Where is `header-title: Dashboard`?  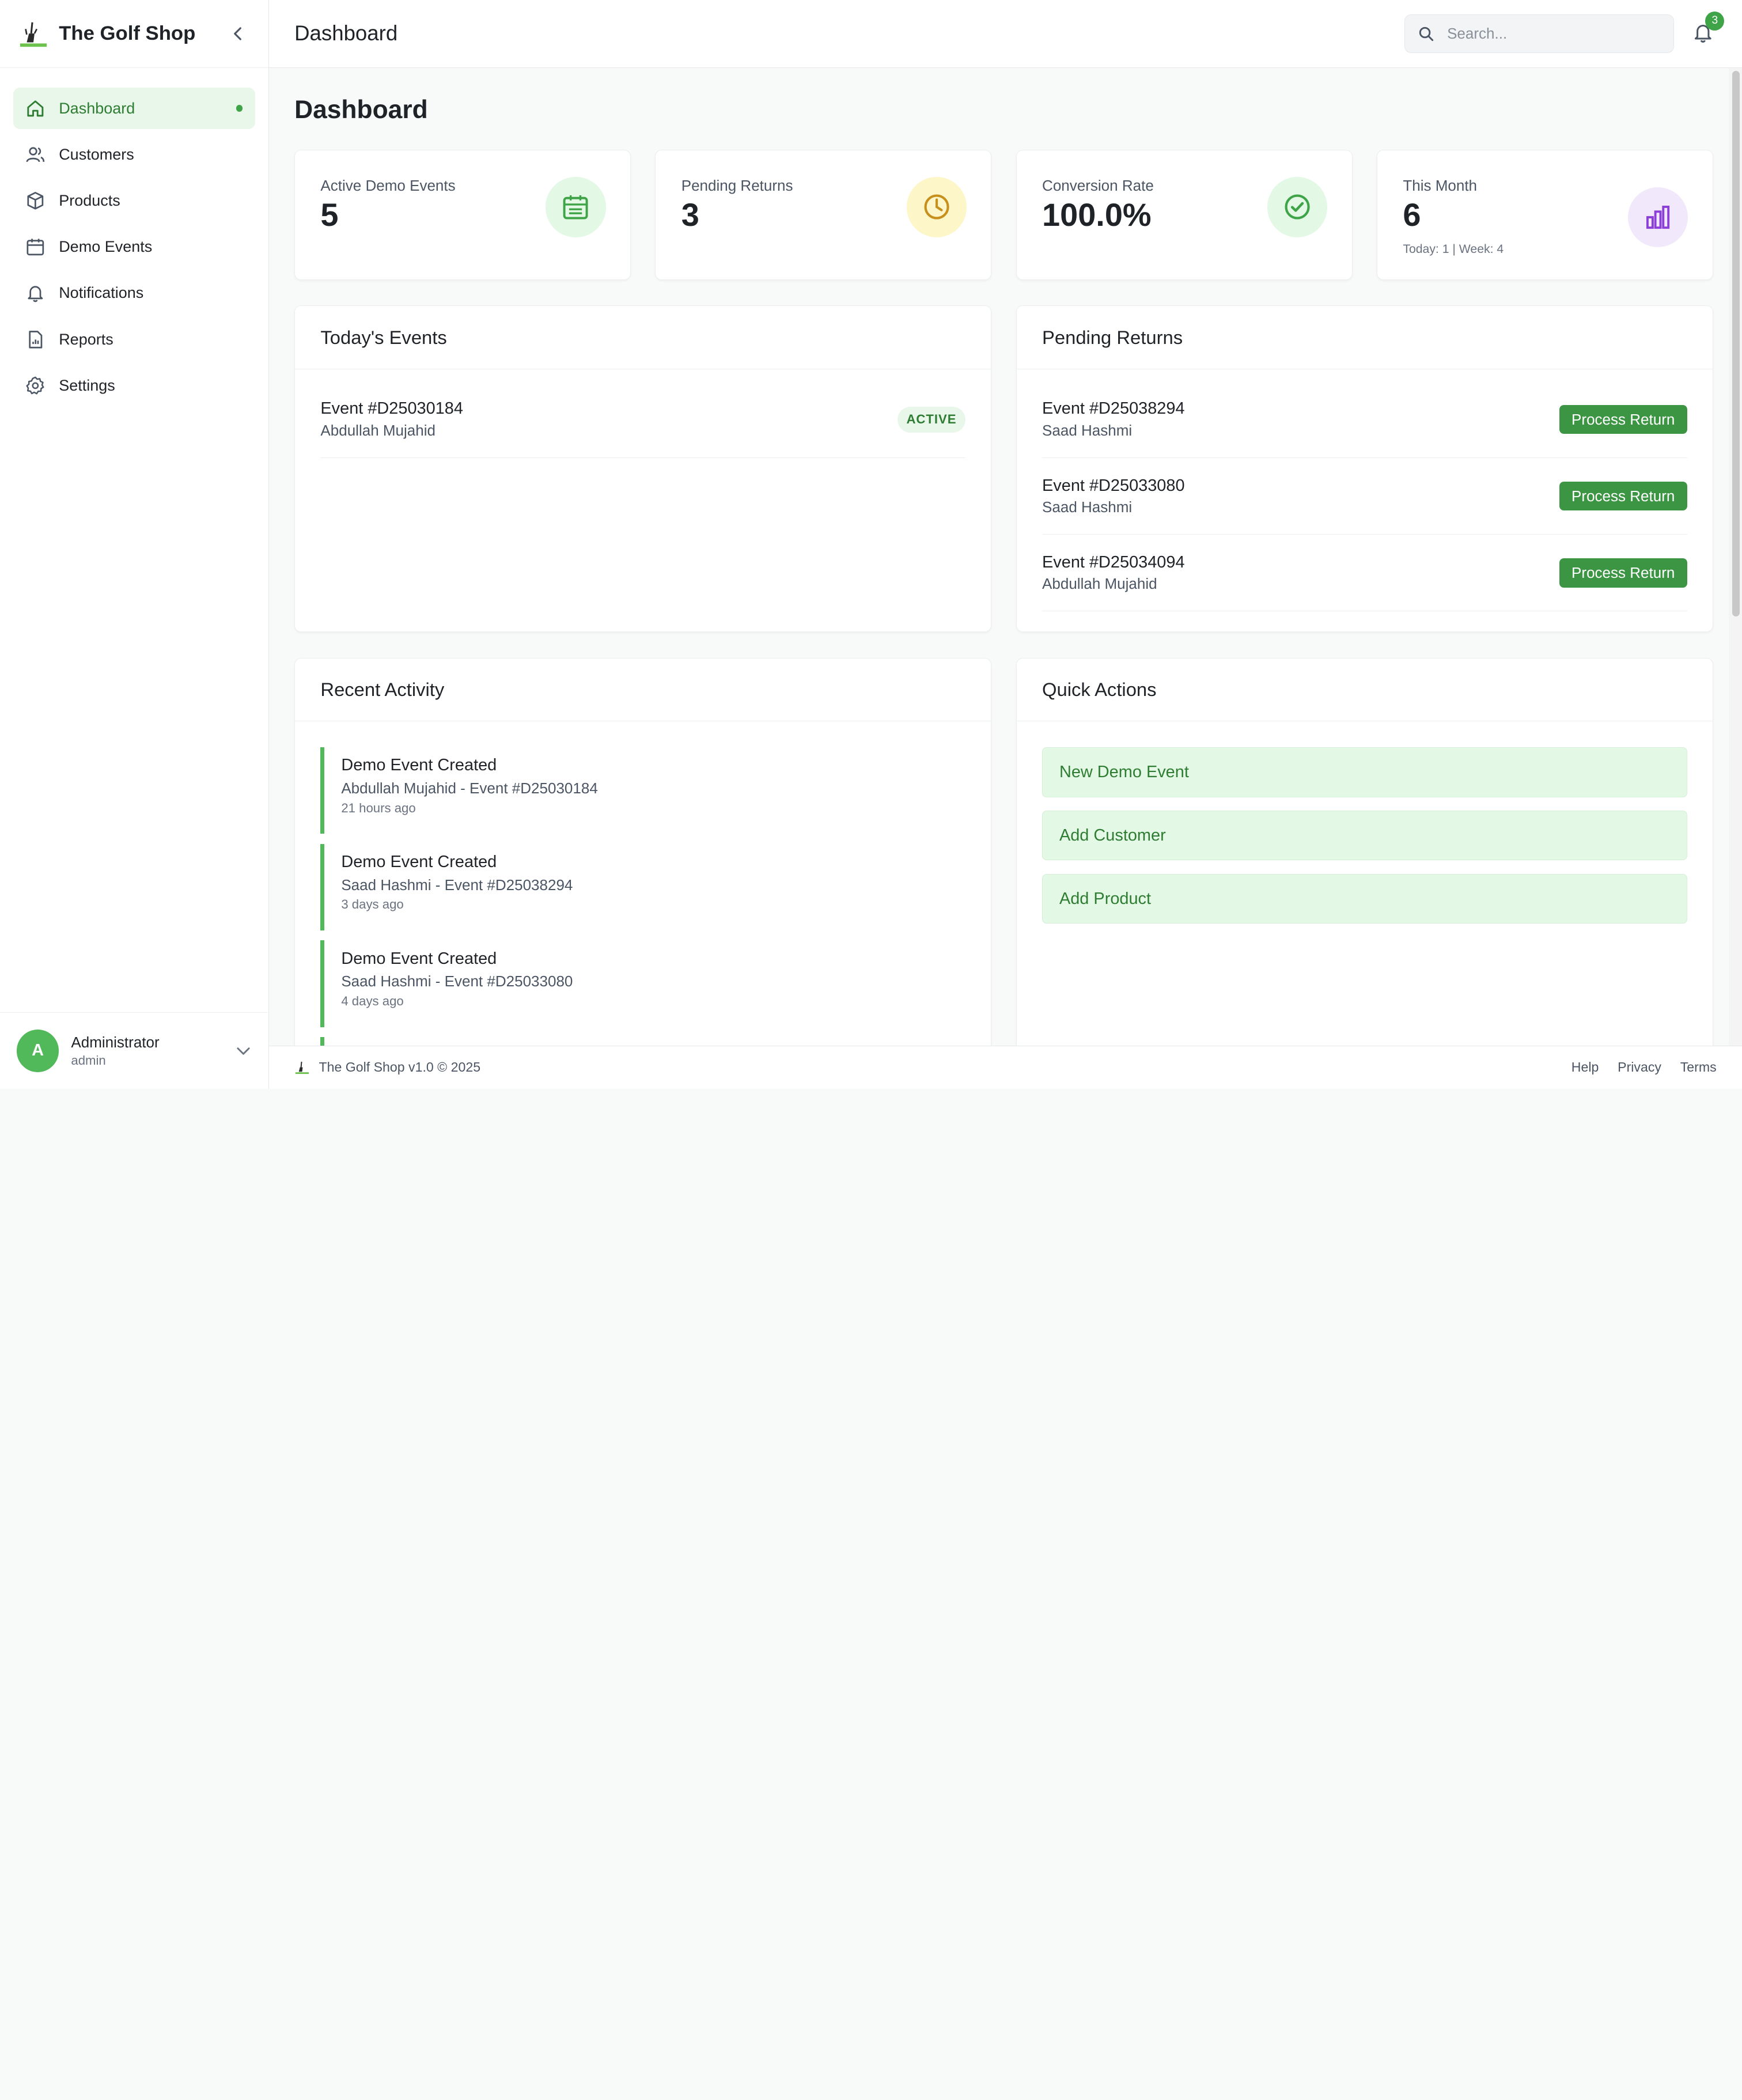
header-title: Dashboard is located at coordinates (346, 33).